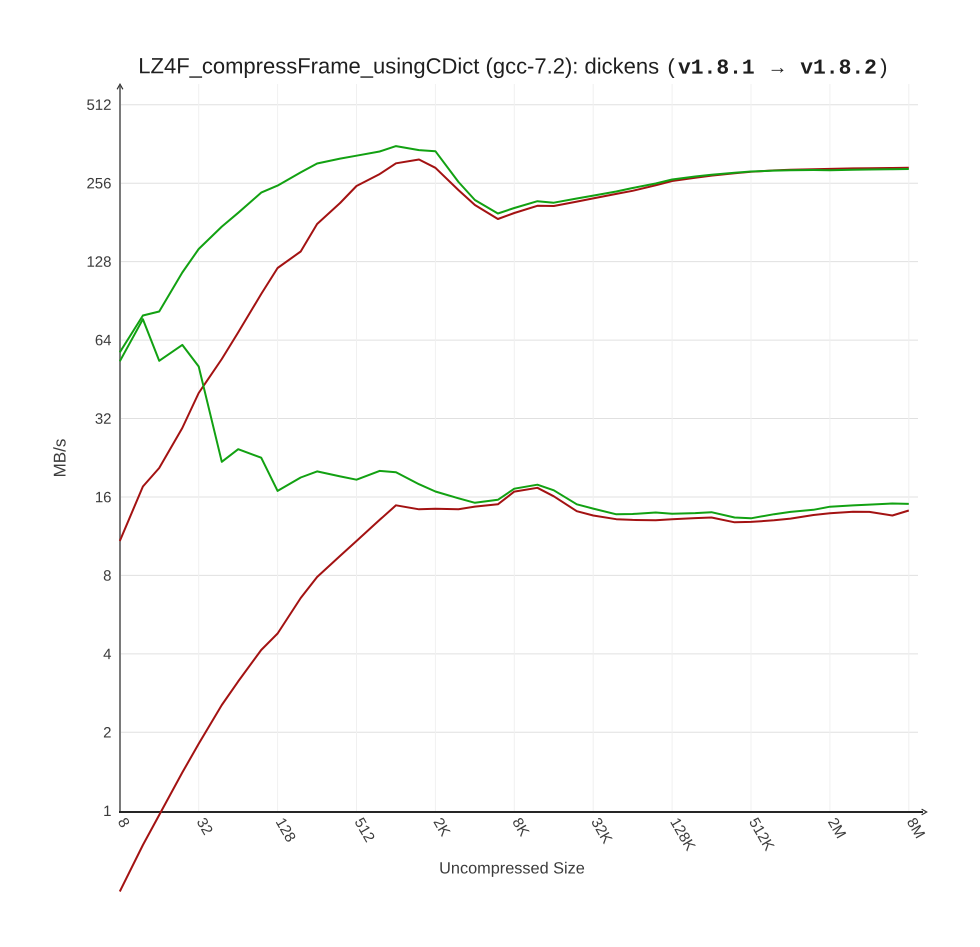 The image size is (980, 947). Describe the element at coordinates (103, 340) in the screenshot. I see `svg-text: 64` at that location.